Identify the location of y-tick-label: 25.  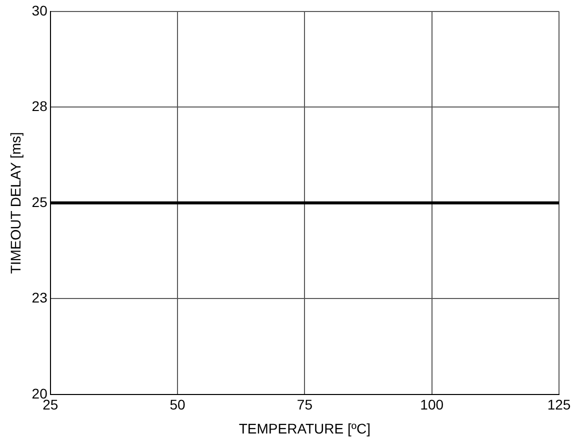
(40, 202).